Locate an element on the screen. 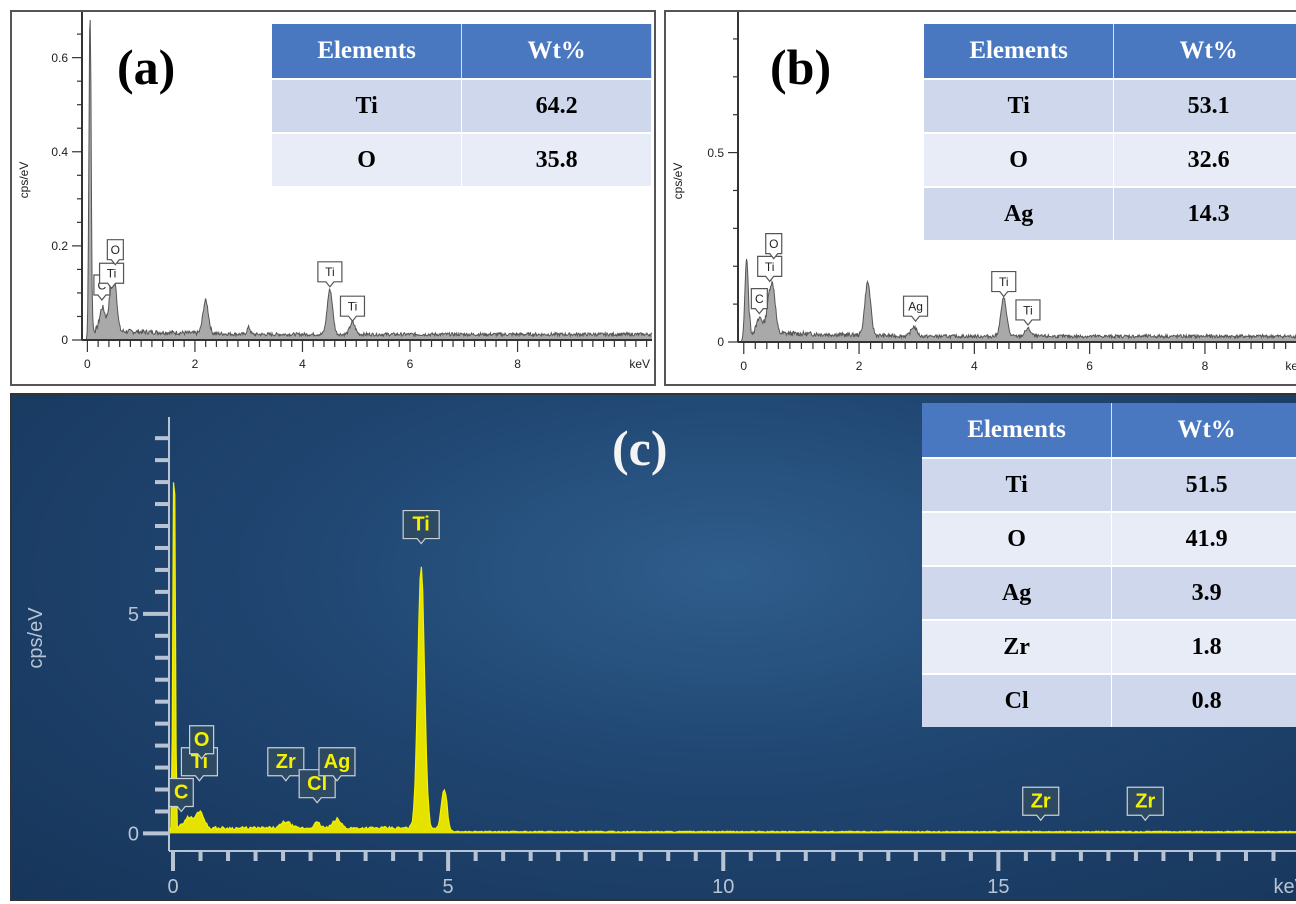  y-tick-label: 0.5 is located at coordinates (715, 153).